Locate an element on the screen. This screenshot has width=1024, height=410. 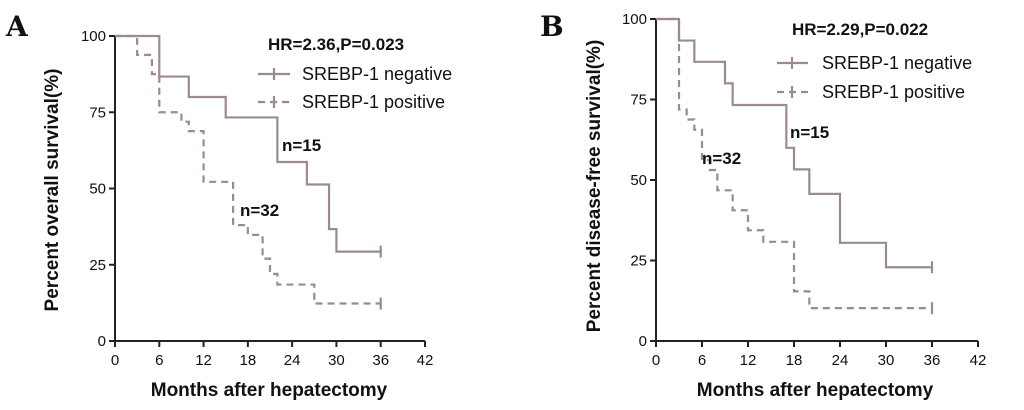
x-axis-title-b: Months after hepatectomy is located at coordinates (815, 390).